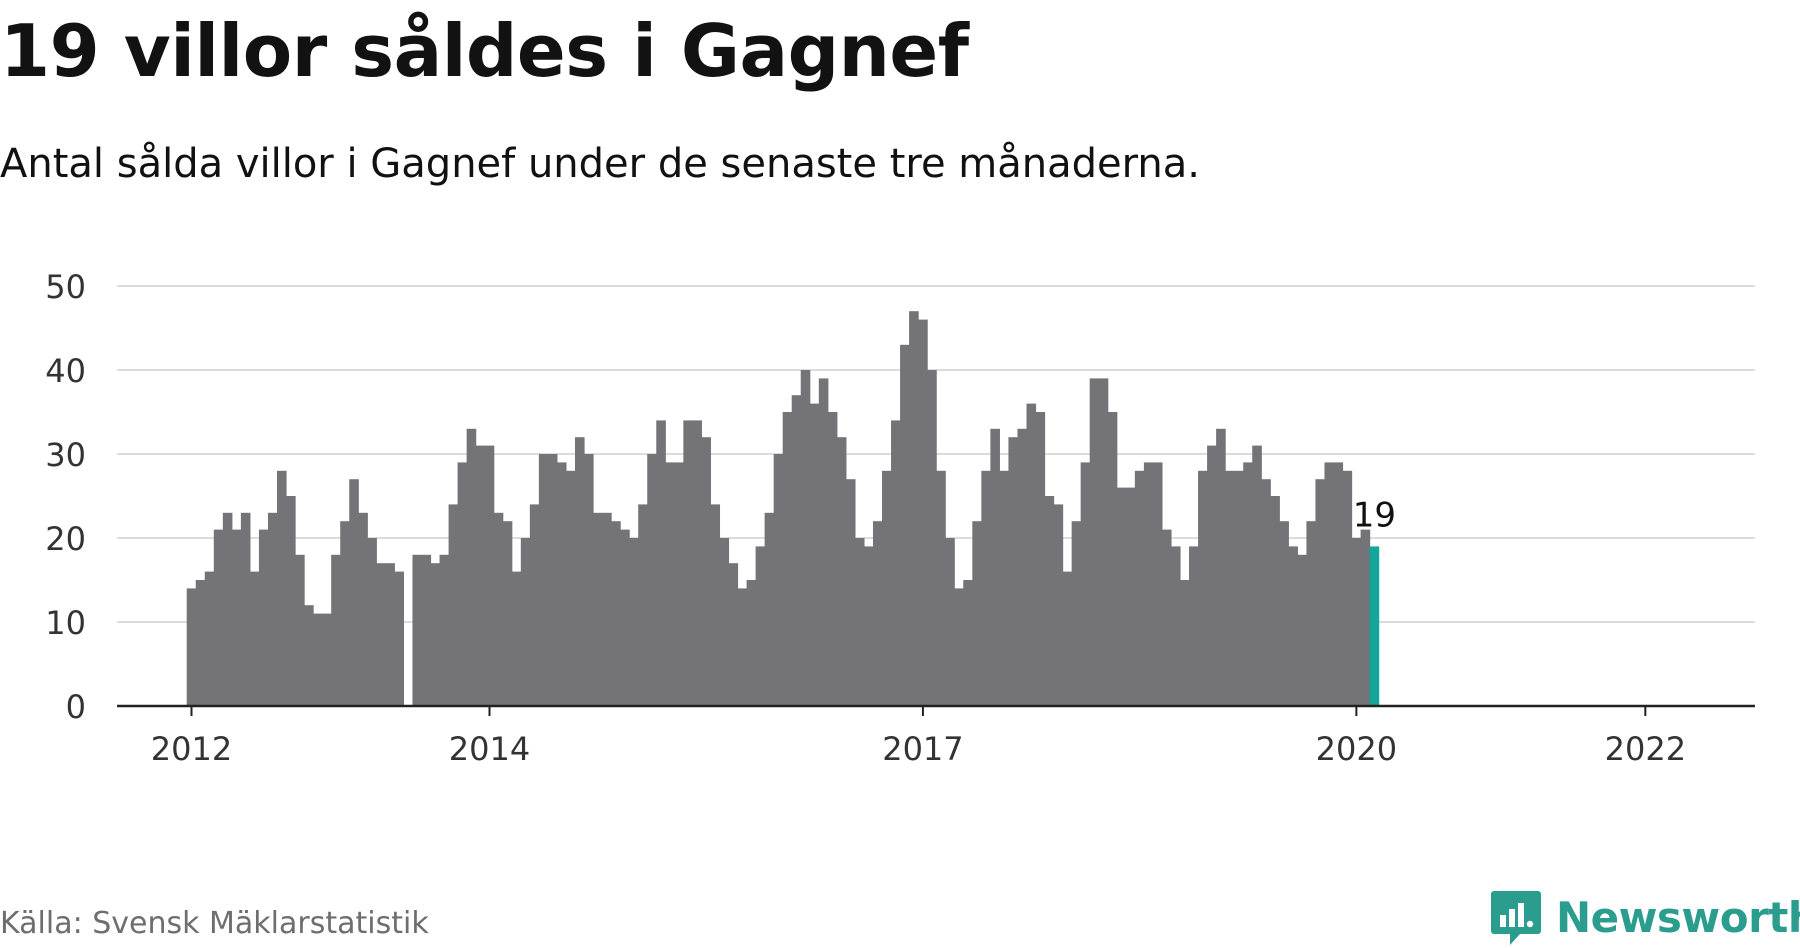  What do you see at coordinates (1645, 749) in the screenshot?
I see `x-tick-label: 2022` at bounding box center [1645, 749].